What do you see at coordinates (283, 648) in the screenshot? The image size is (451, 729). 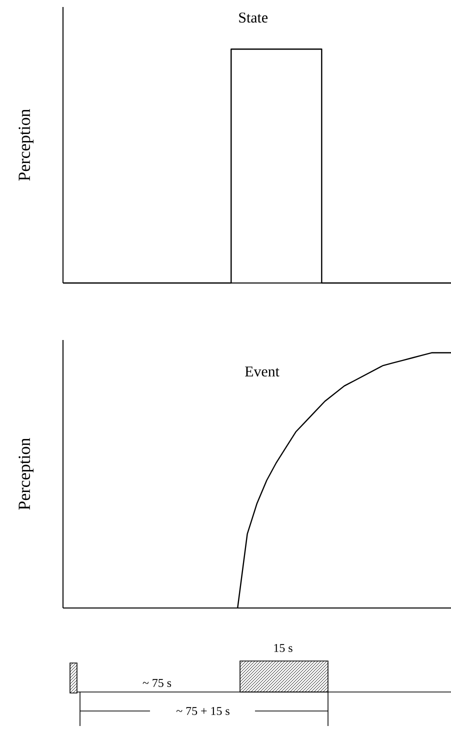 I see `text: 15 s` at bounding box center [283, 648].